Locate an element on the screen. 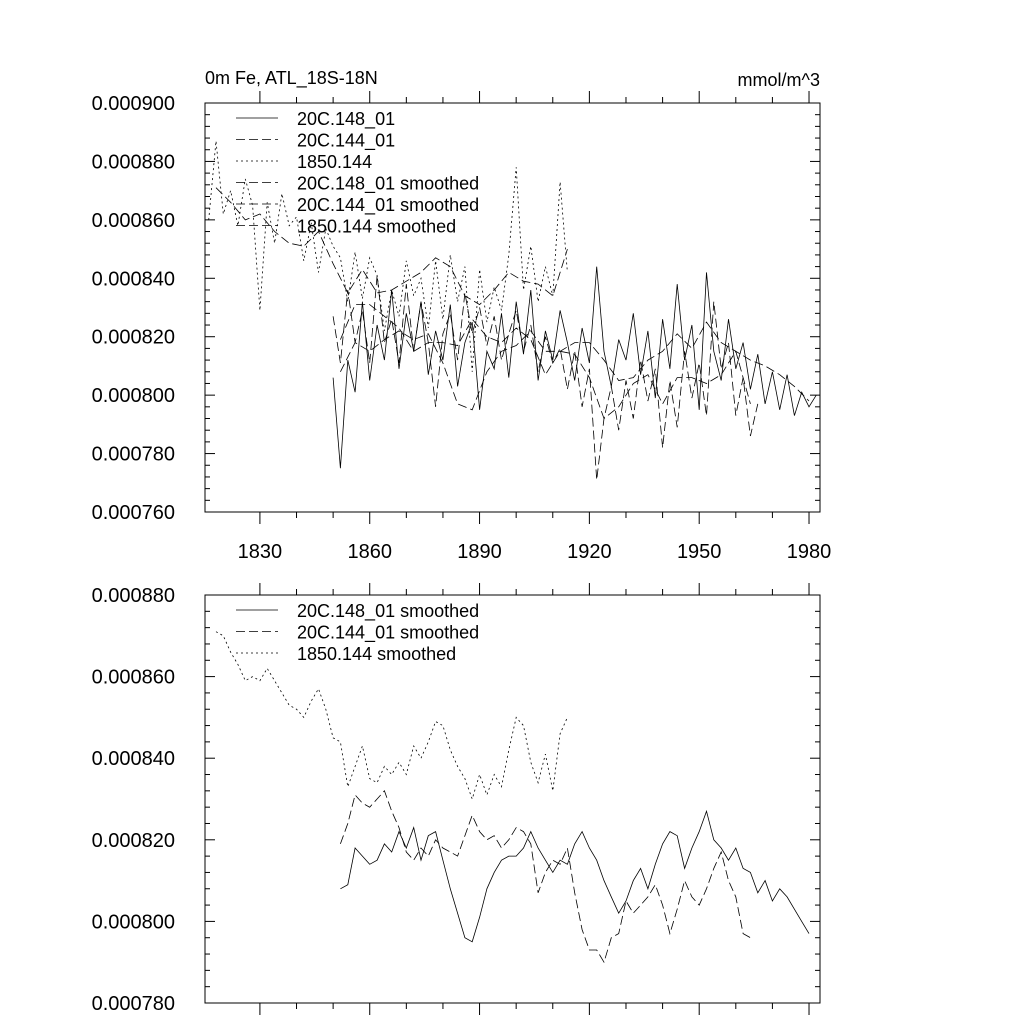 Image resolution: width=1024 pixels, height=1024 pixels. chart-title: 0m Fe, ATL_18S-18N is located at coordinates (291, 78).